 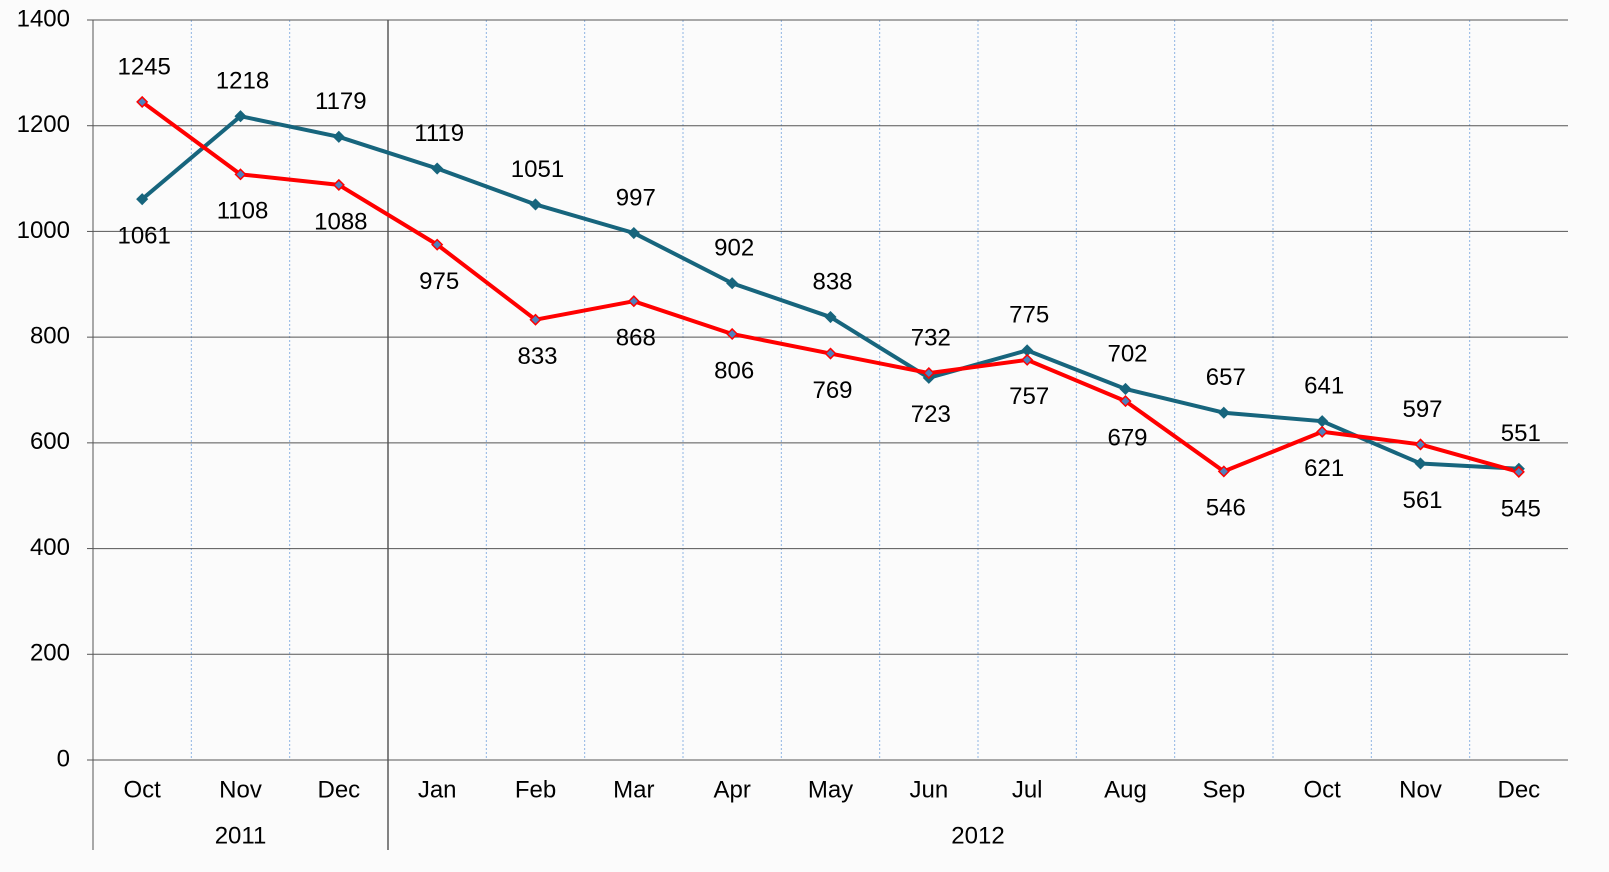 What do you see at coordinates (437, 789) in the screenshot?
I see `x-tick-label: Jan` at bounding box center [437, 789].